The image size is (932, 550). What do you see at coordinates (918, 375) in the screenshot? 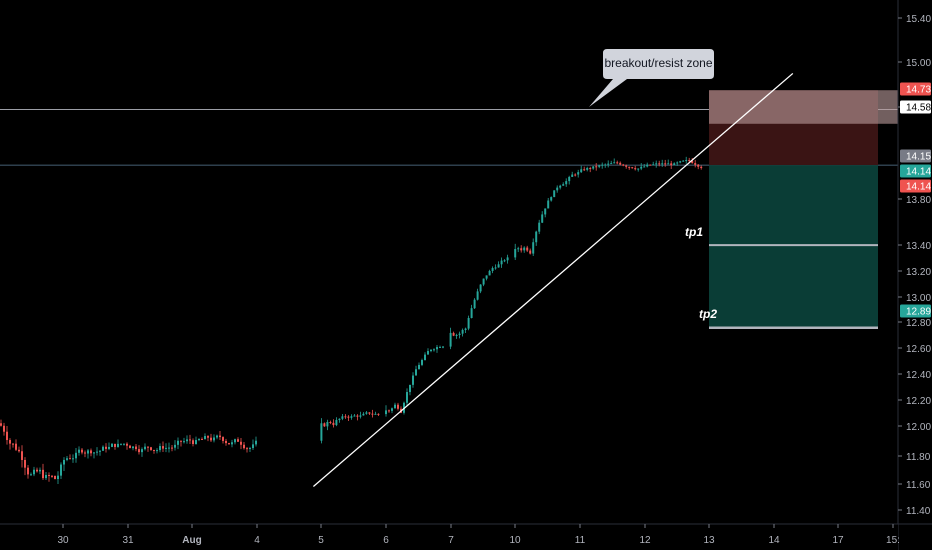
I see `y-tick-label: 12.40` at bounding box center [918, 375].